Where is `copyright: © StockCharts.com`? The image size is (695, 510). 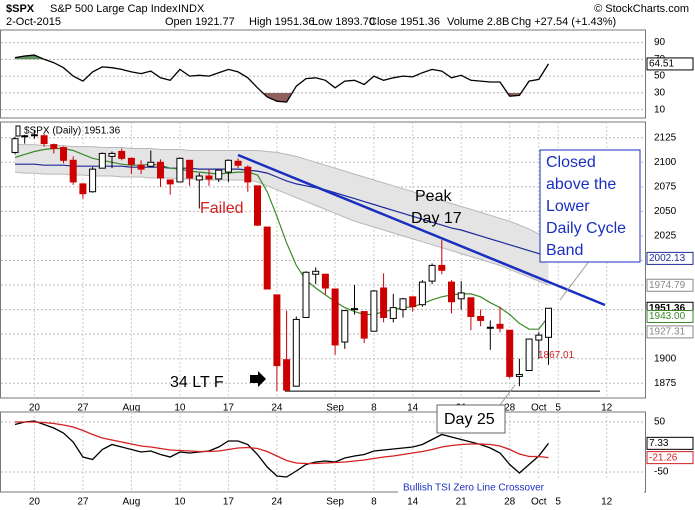 copyright: © StockCharts.com is located at coordinates (641, 9).